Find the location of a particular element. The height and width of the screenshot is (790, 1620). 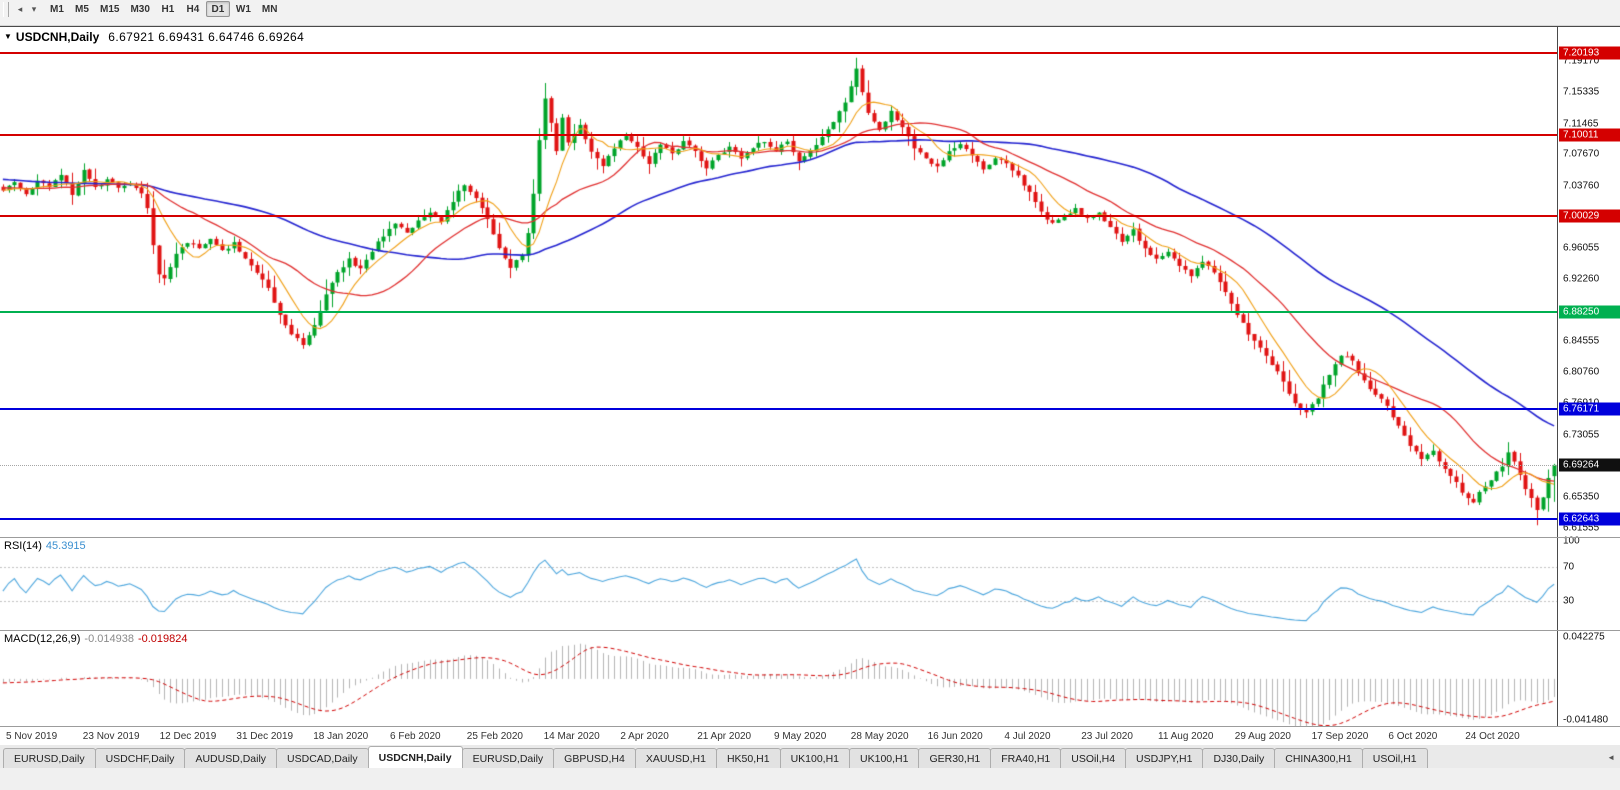

chart-tab-usdcnh-daily: USDCNH,Daily is located at coordinates (415, 757).